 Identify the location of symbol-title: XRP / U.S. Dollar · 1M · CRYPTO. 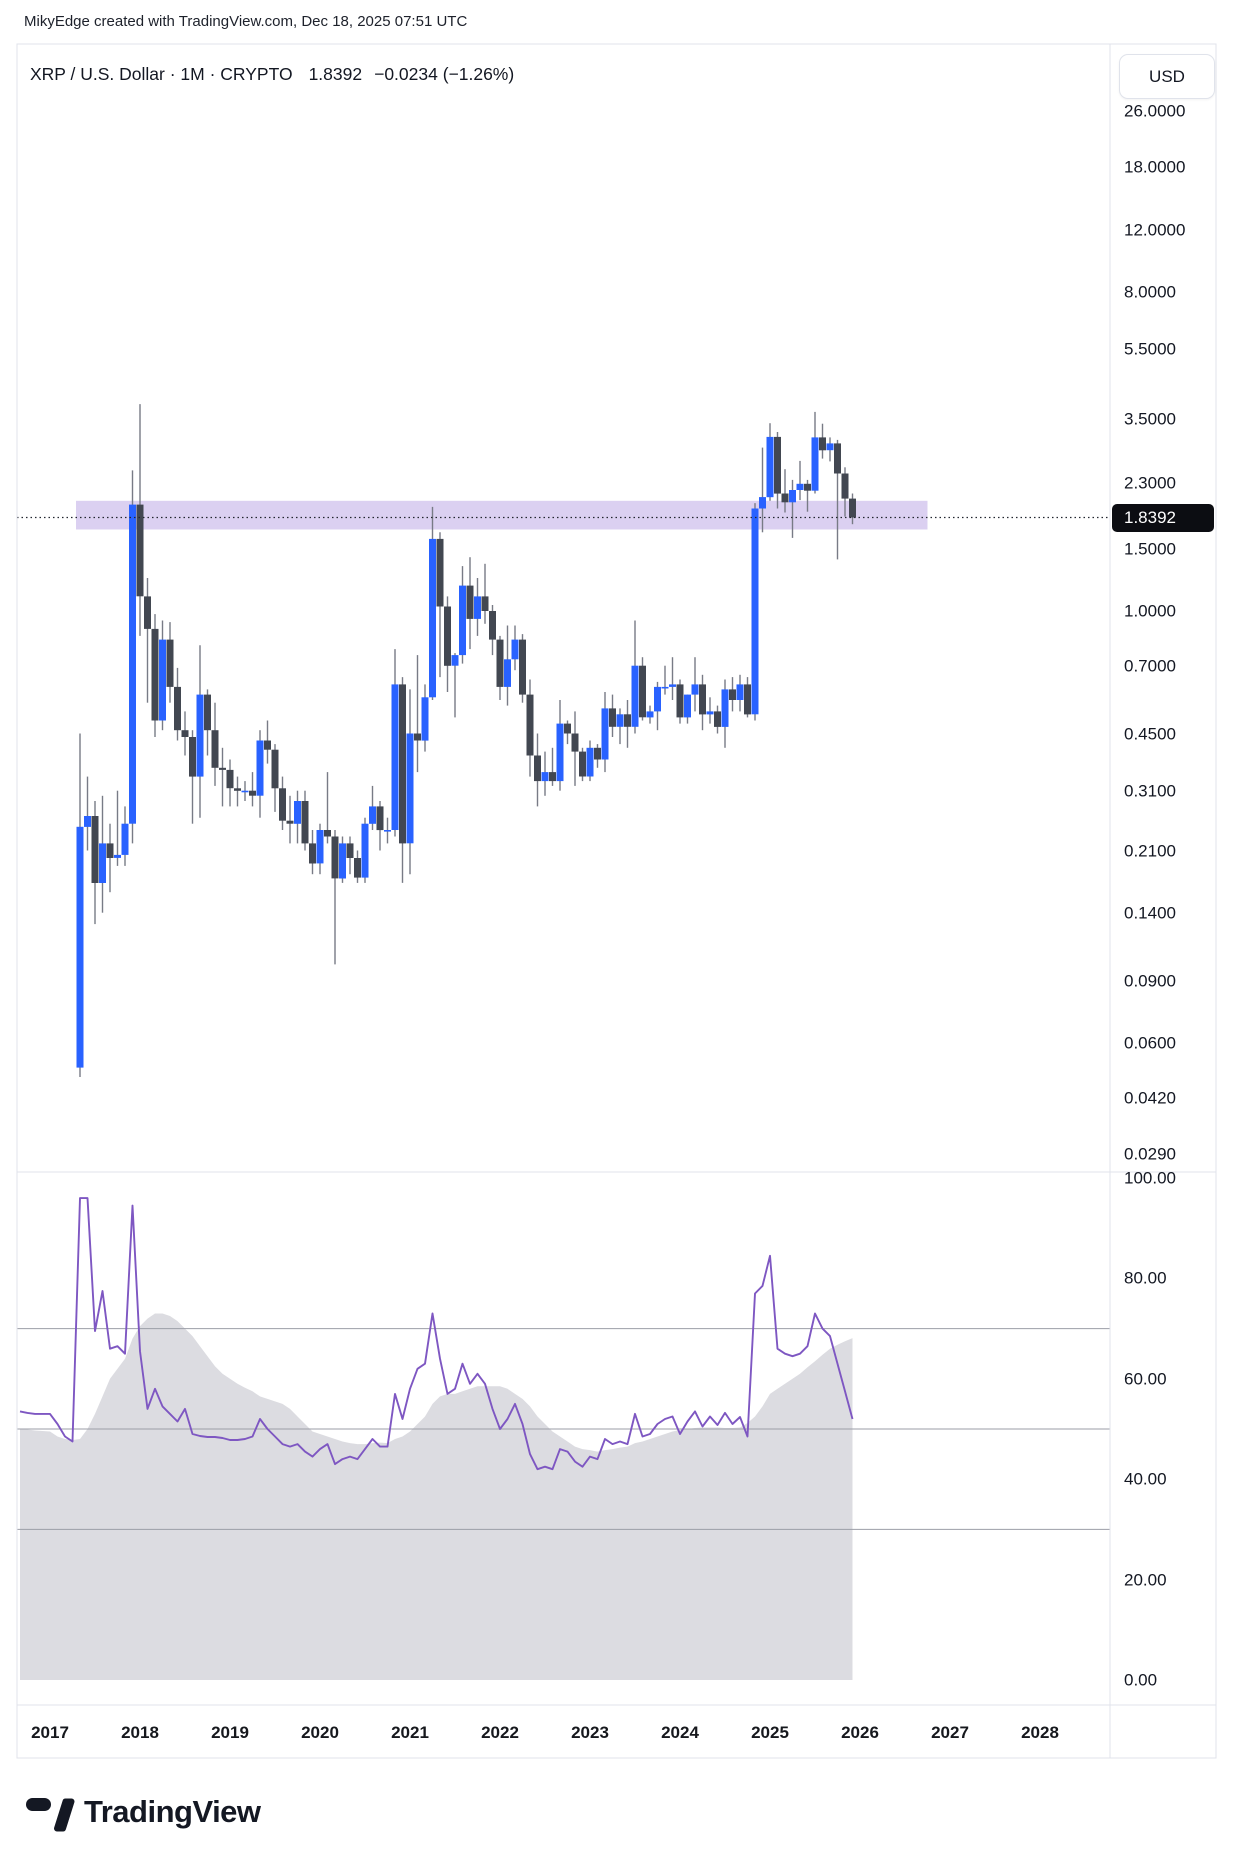
(161, 74).